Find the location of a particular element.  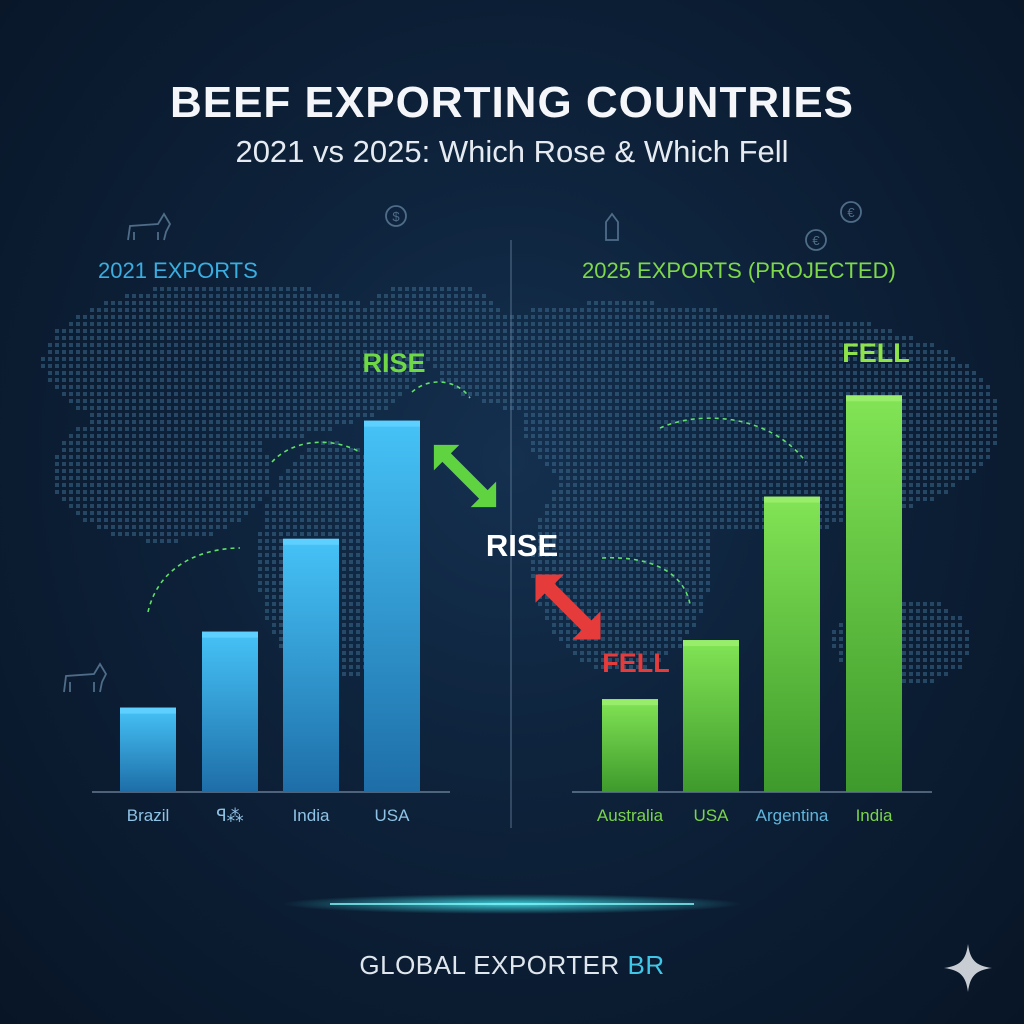

glow-line-core is located at coordinates (512, 904).